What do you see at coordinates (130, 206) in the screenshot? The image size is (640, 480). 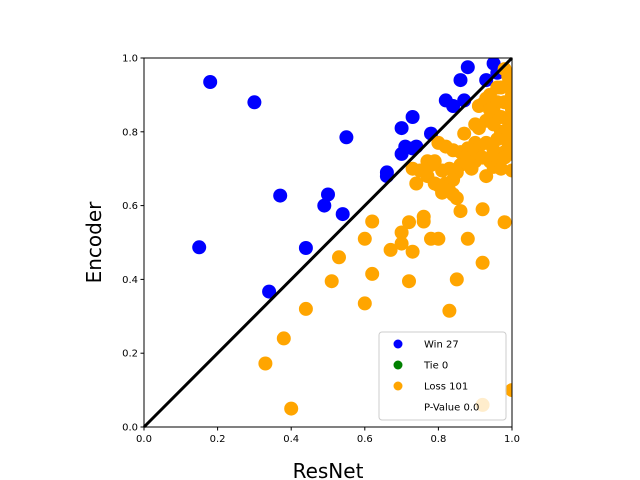 I see `y-tick-label: 0.6` at bounding box center [130, 206].